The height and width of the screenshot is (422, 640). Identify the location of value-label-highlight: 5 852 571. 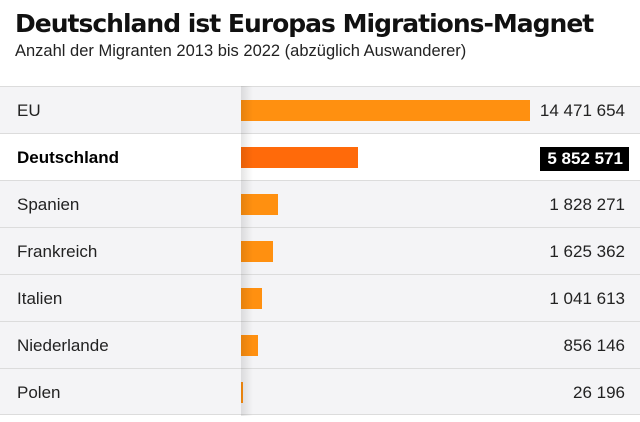
(584, 159).